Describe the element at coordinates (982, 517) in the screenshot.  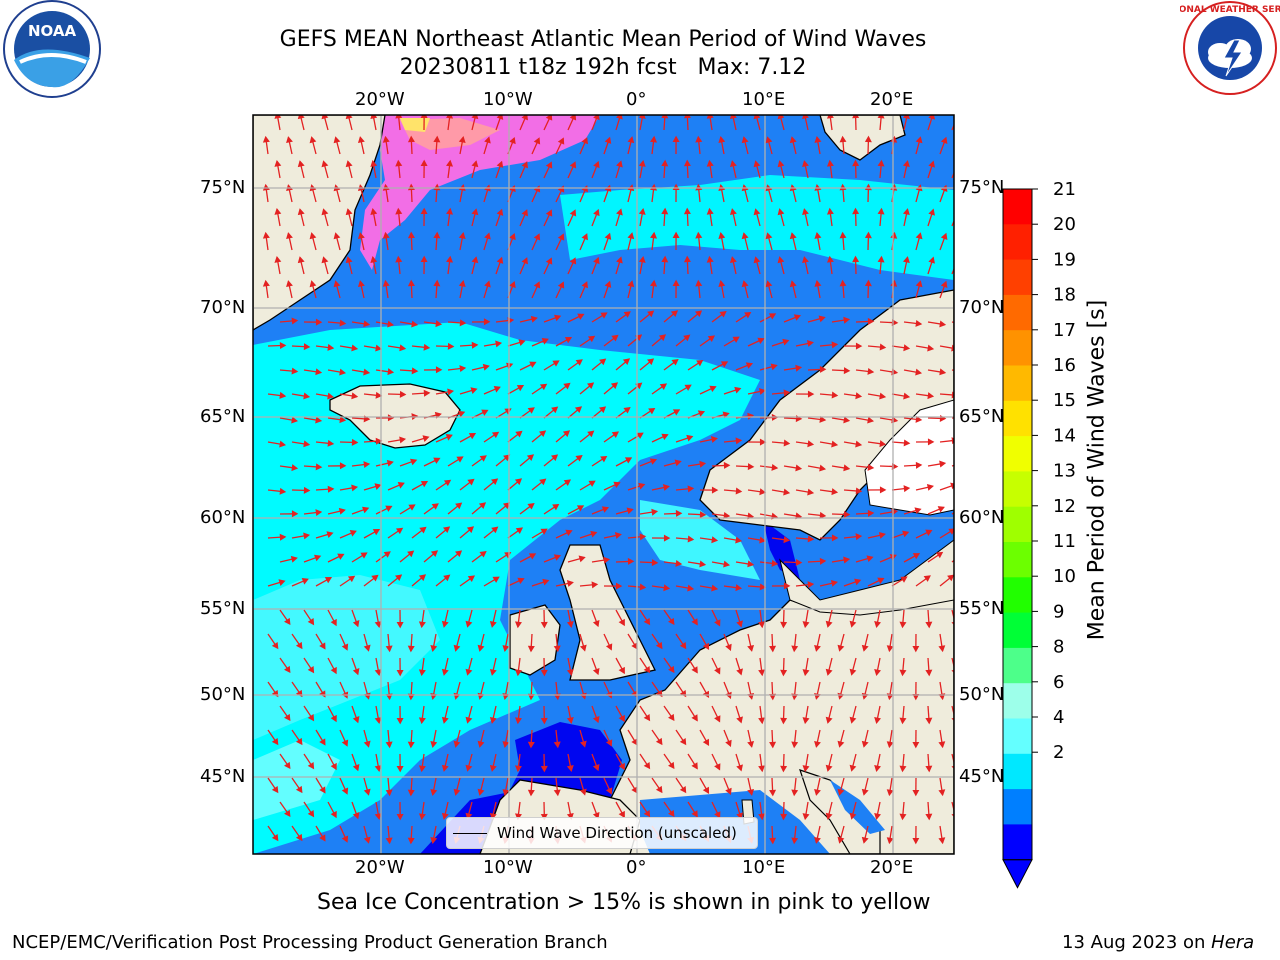
I see `lat-label-right: 60°N` at that location.